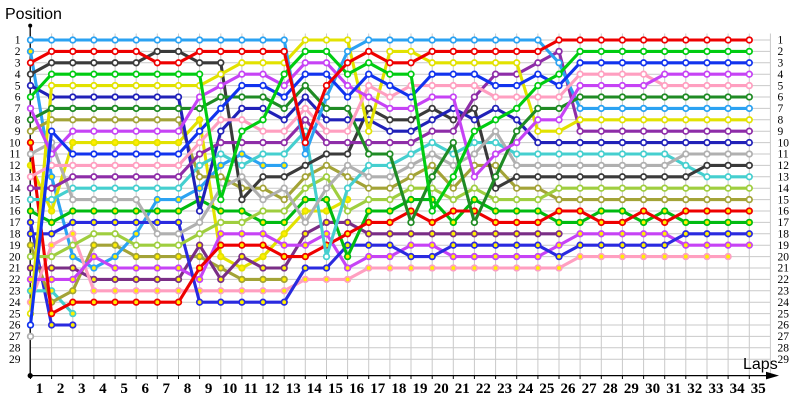 The width and height of the screenshot is (800, 405). Describe the element at coordinates (673, 389) in the screenshot. I see `svg-text: 31` at that location.